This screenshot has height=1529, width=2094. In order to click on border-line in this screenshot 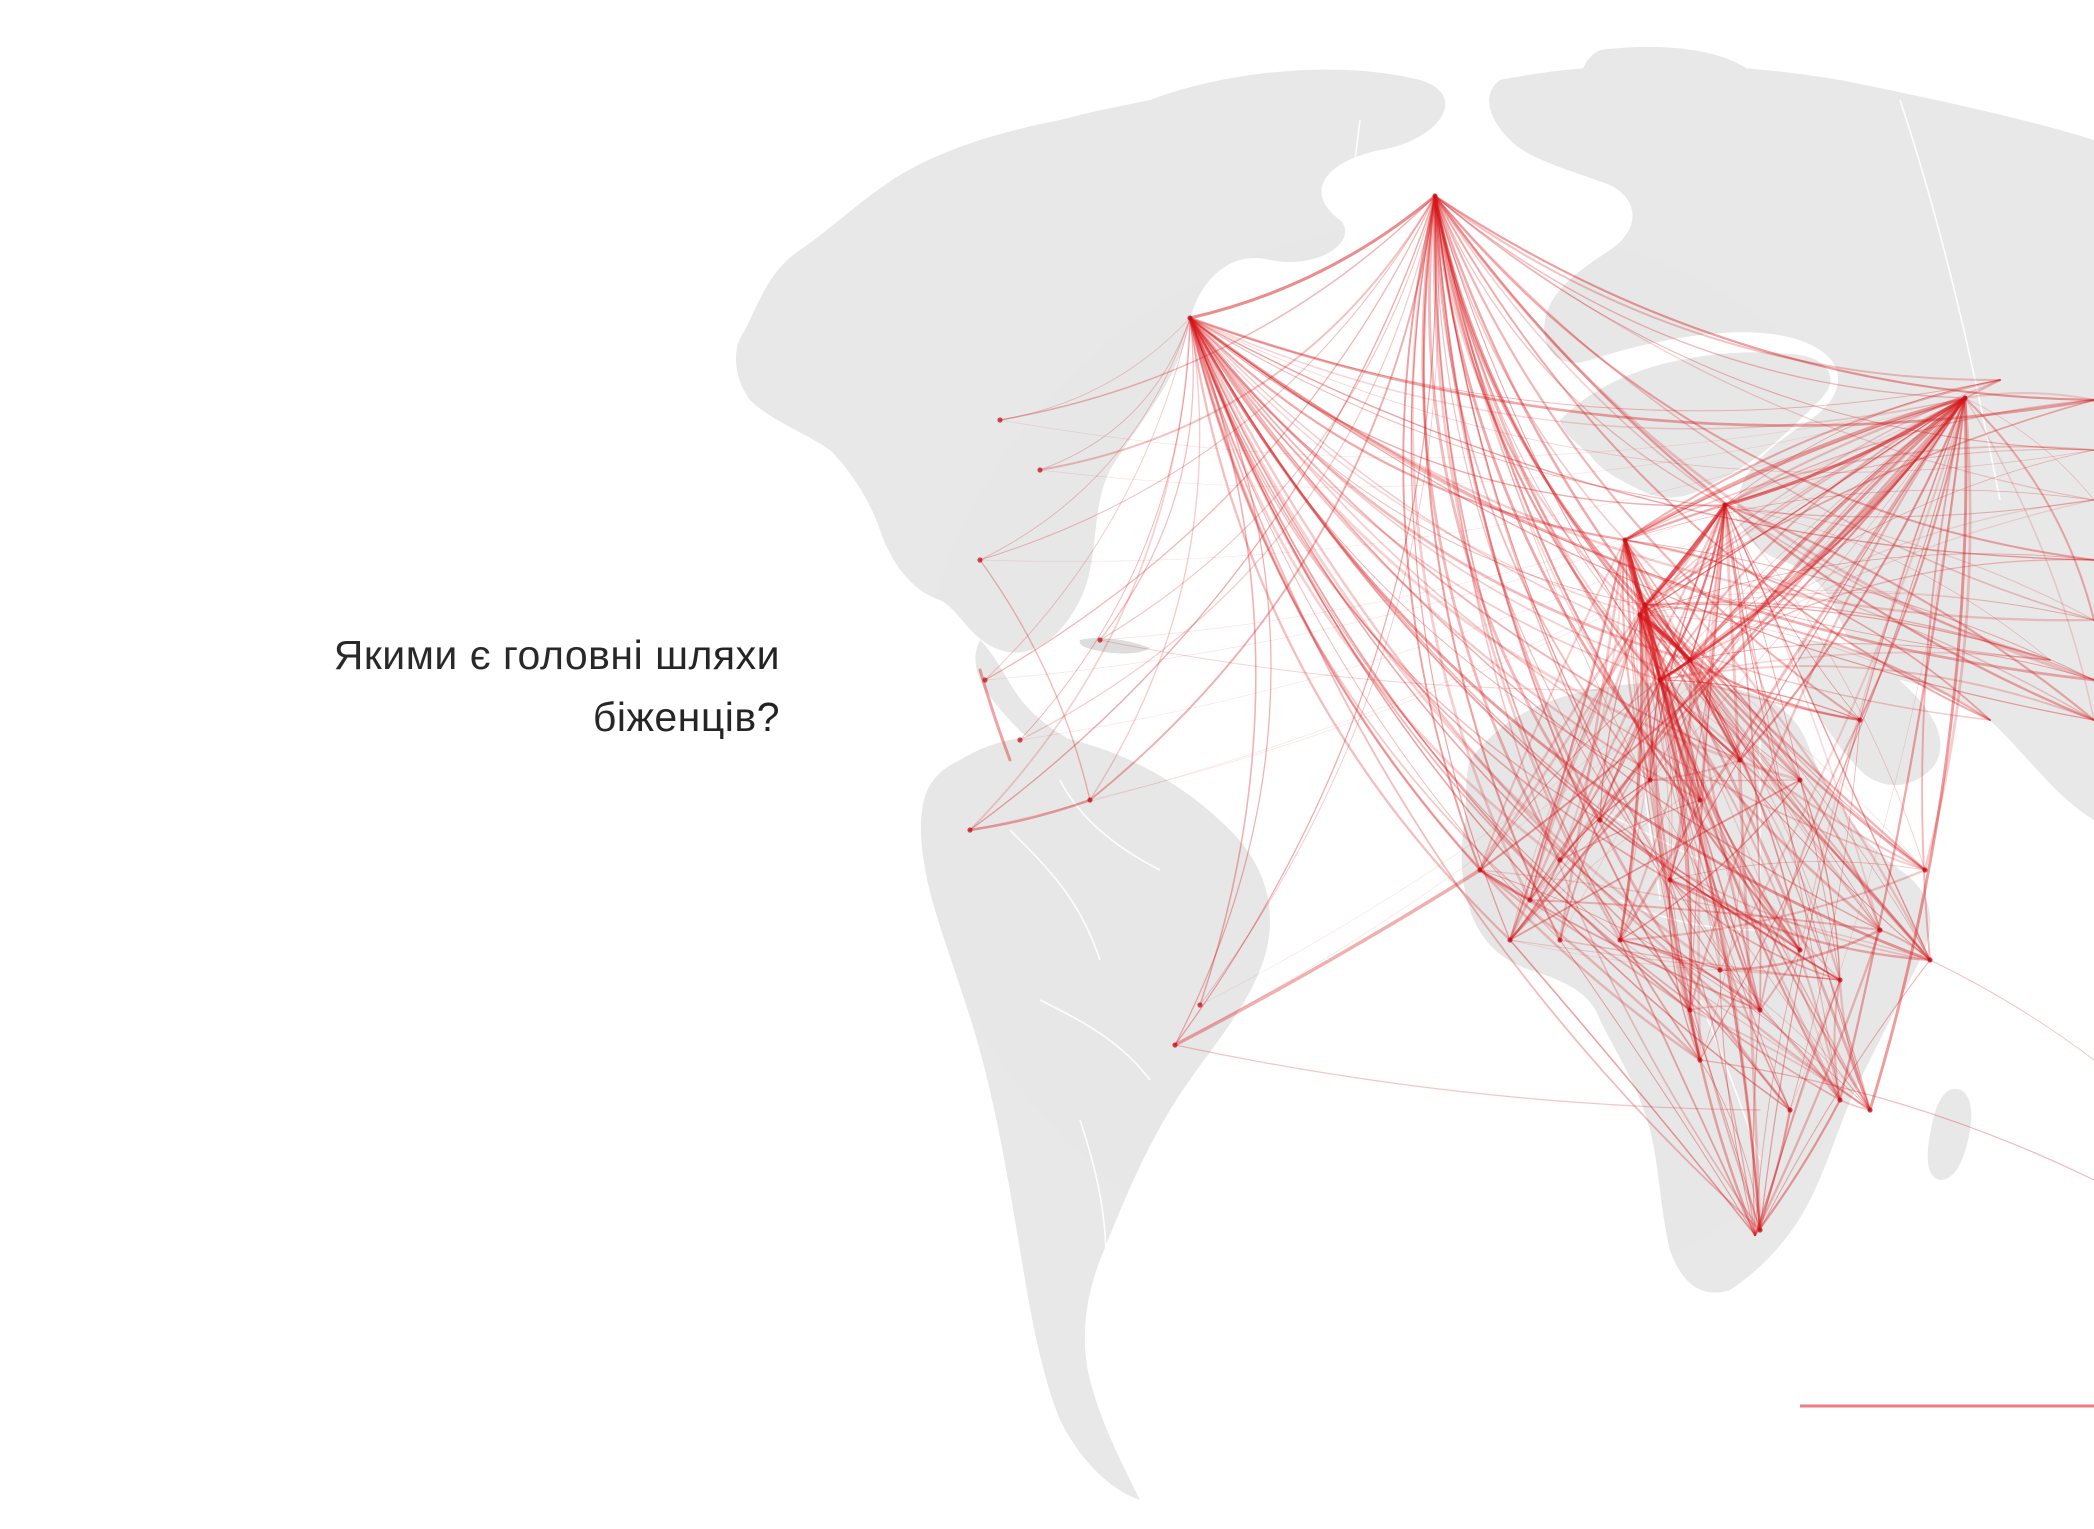, I will do `click(1730, 1080)`.